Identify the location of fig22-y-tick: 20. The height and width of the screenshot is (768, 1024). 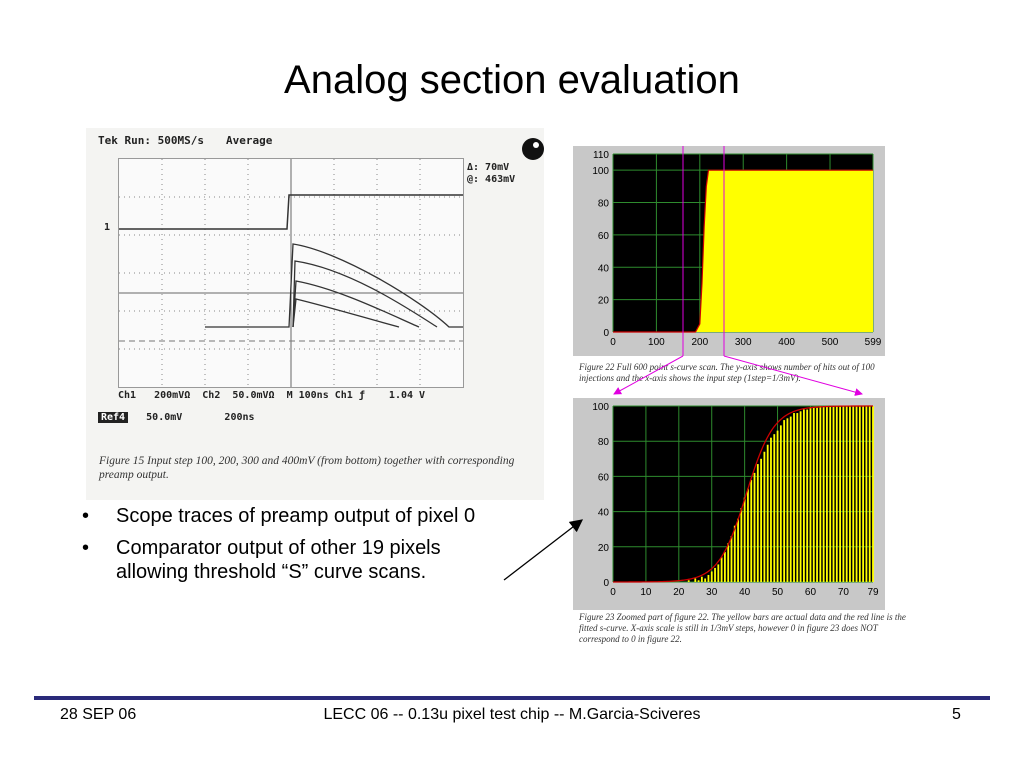
(604, 301).